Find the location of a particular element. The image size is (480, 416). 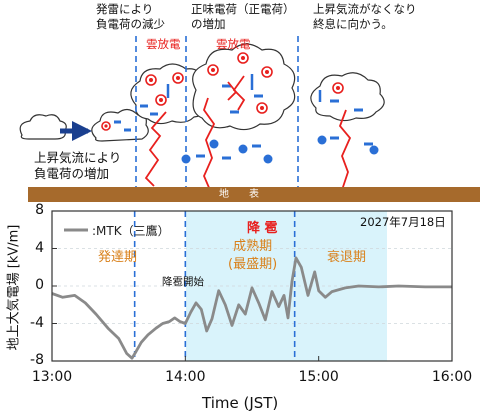

cloud-discharge-label-1: 雲放電 is located at coordinates (163, 44).